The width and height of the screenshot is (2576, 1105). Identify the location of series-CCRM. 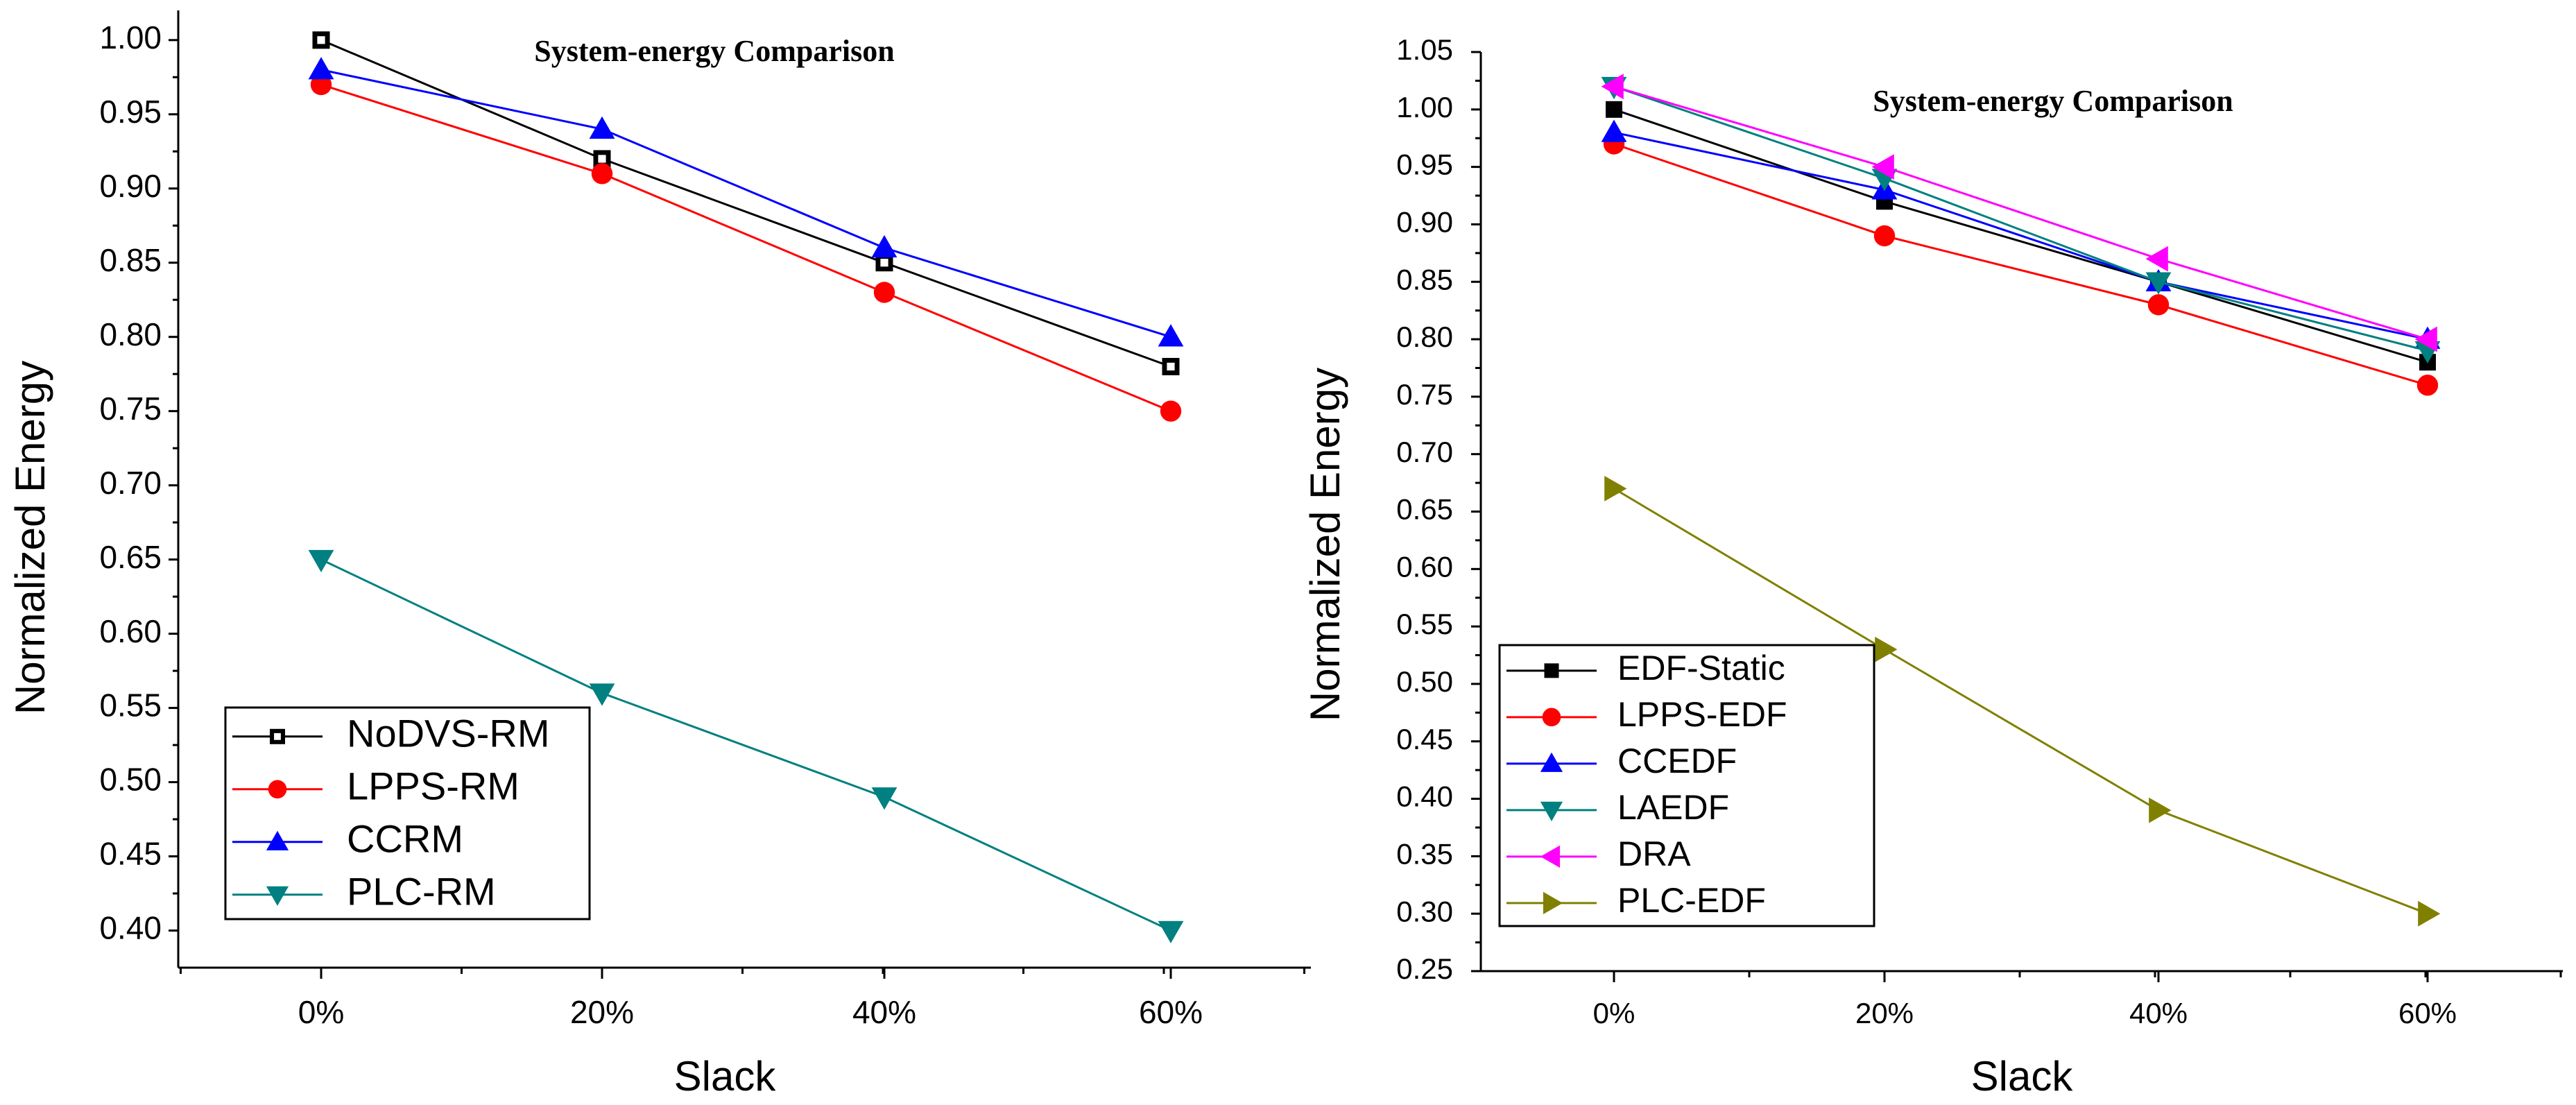
(746, 202).